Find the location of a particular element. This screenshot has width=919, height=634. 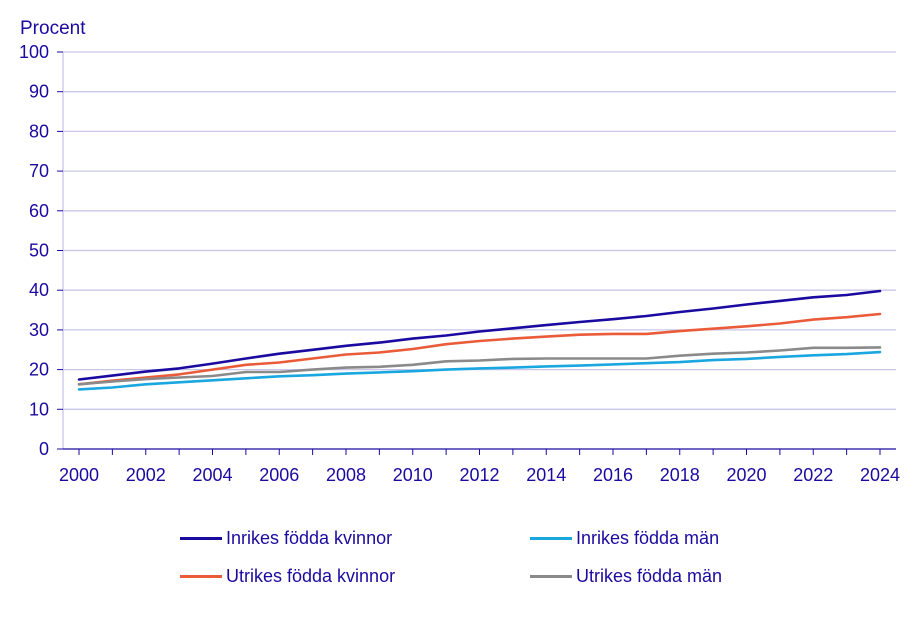

x-tick-label: 2012 is located at coordinates (479, 475).